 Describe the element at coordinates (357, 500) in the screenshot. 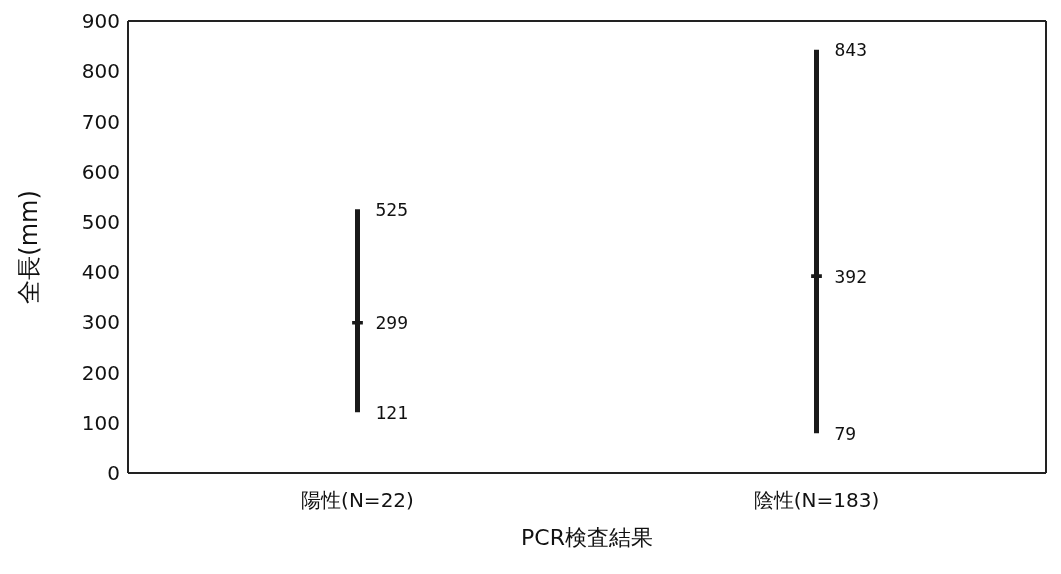

I see `x-tick-label: 陽性(N=22)` at that location.